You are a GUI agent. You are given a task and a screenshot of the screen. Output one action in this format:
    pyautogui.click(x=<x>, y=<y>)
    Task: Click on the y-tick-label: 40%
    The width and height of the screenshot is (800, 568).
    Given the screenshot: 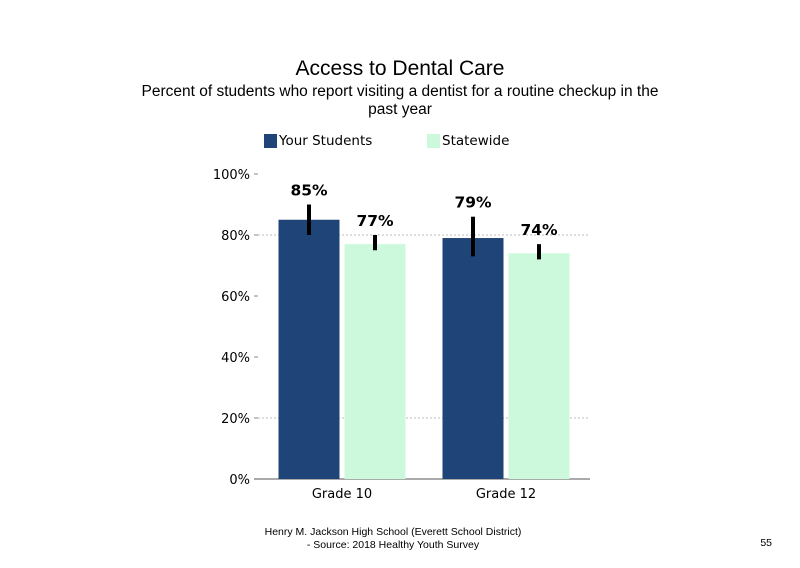 What is the action you would take?
    pyautogui.click(x=235, y=358)
    